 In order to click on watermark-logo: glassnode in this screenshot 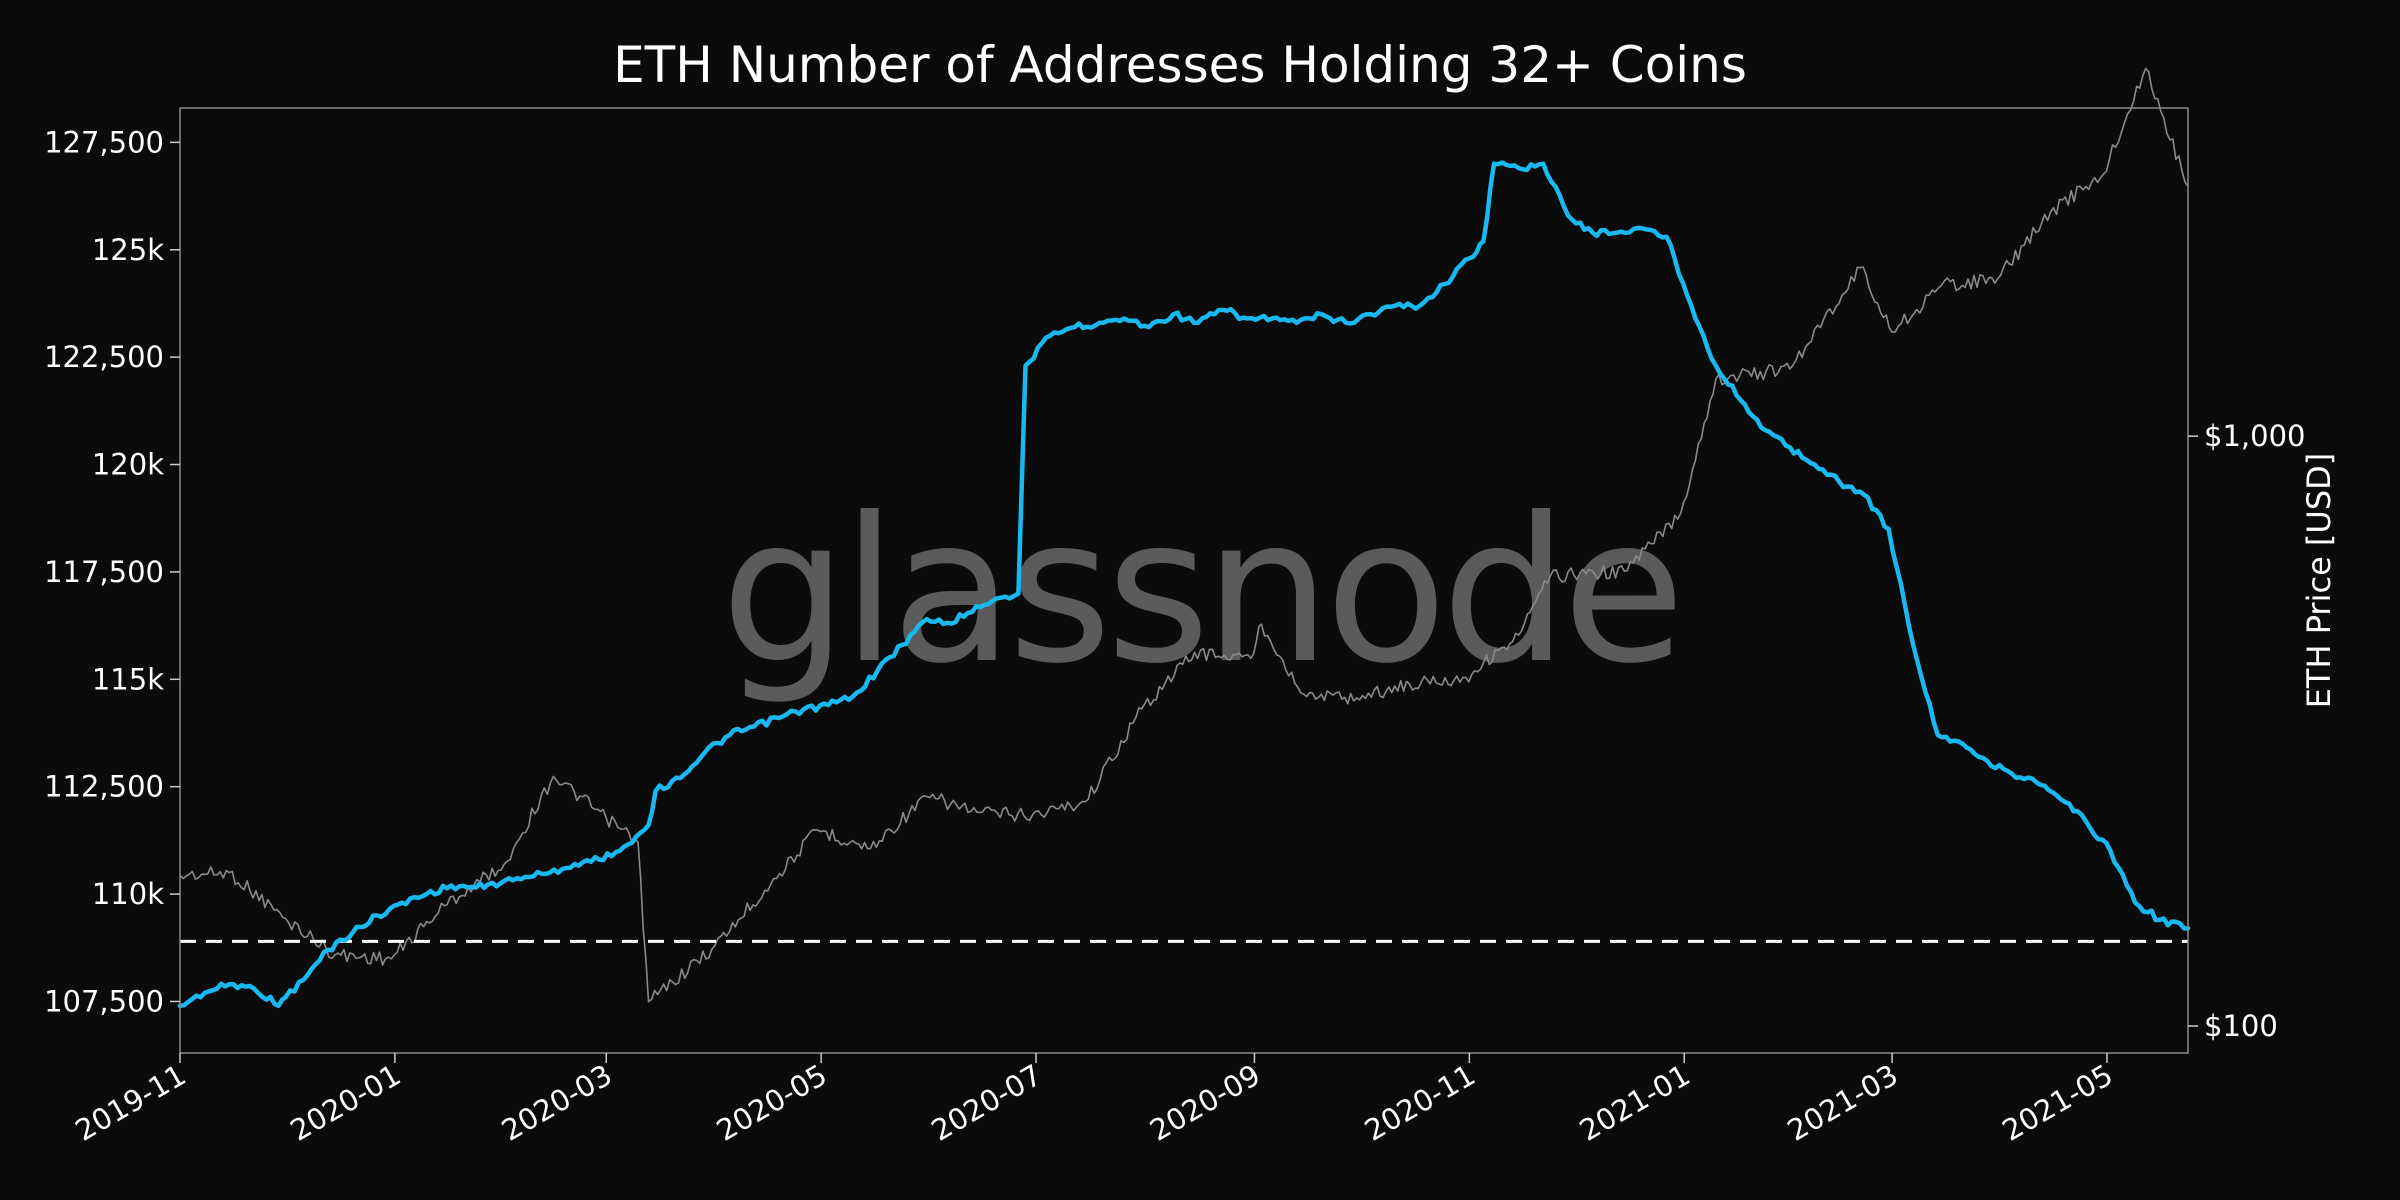, I will do `click(1200, 591)`.